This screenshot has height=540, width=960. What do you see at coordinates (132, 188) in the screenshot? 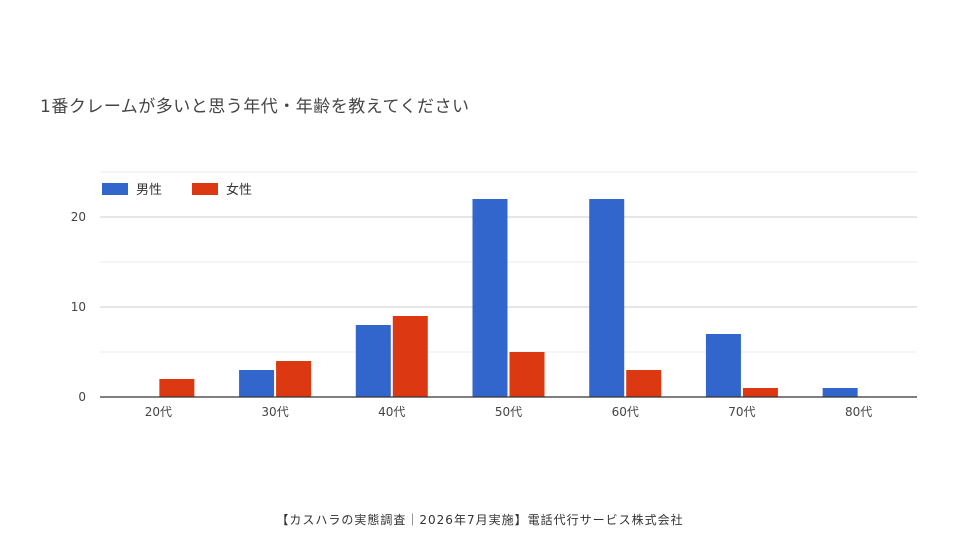
I see `legend-item-male: 男性` at bounding box center [132, 188].